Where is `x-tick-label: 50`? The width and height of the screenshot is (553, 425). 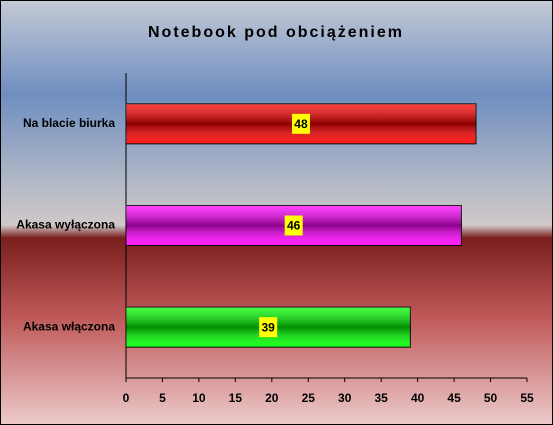 x-tick-label: 50 is located at coordinates (491, 398).